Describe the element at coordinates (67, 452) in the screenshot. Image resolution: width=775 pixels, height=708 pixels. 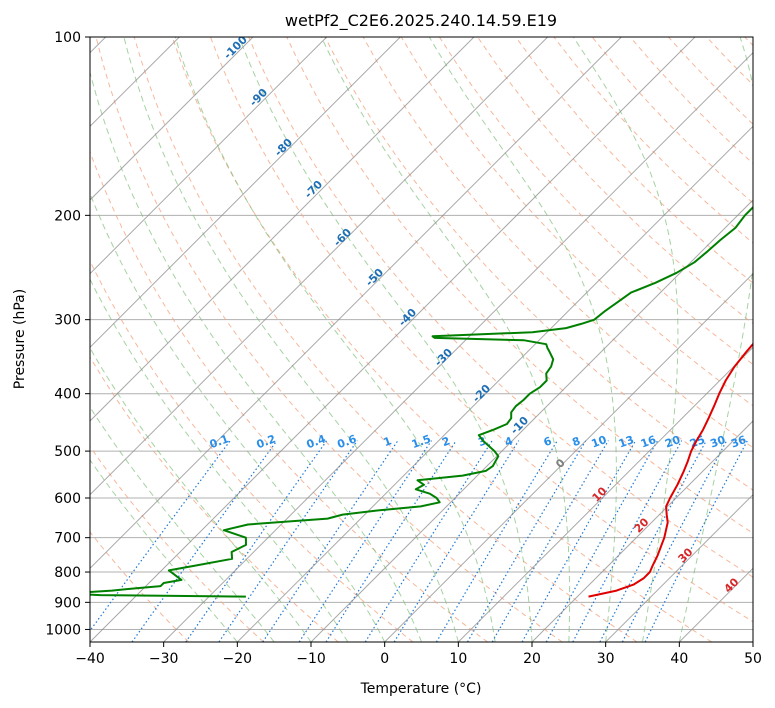
I see `y-tick-label: 500` at that location.